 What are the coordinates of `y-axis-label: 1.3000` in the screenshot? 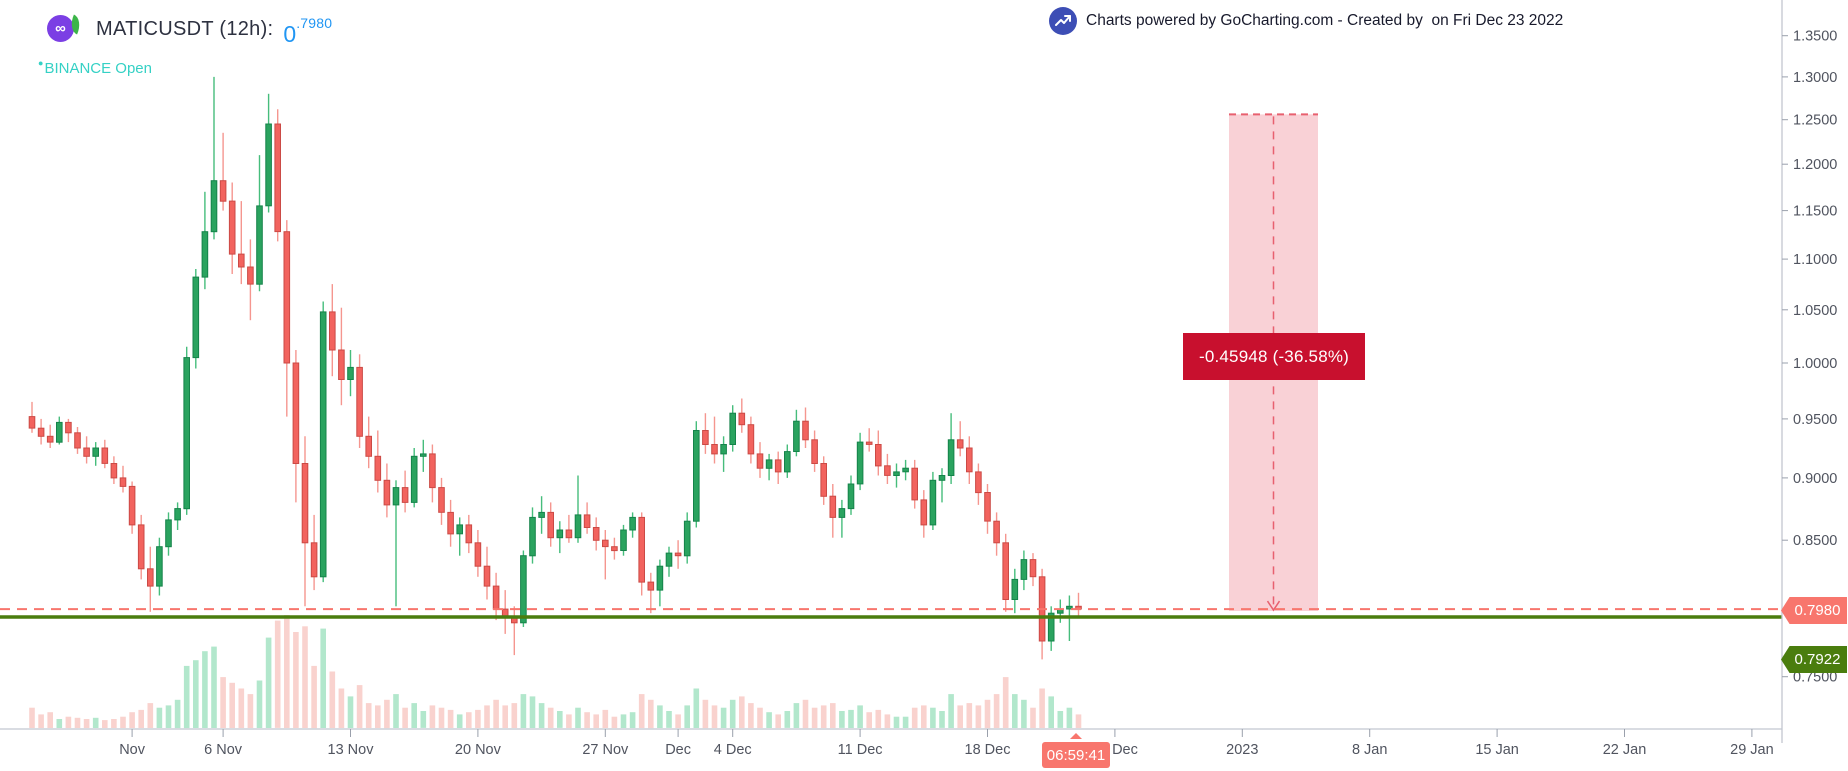 It's located at (1815, 78).